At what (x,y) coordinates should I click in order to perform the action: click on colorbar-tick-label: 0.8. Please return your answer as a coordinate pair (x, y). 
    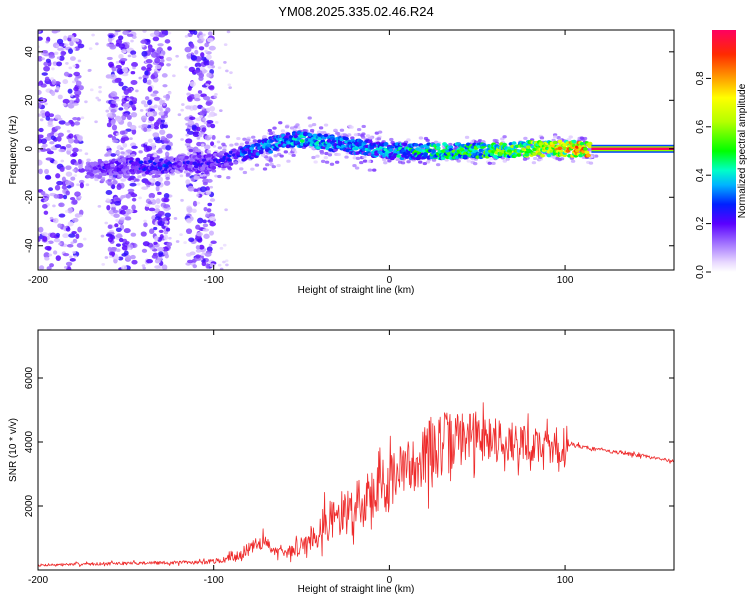
    Looking at the image, I should click on (700, 78).